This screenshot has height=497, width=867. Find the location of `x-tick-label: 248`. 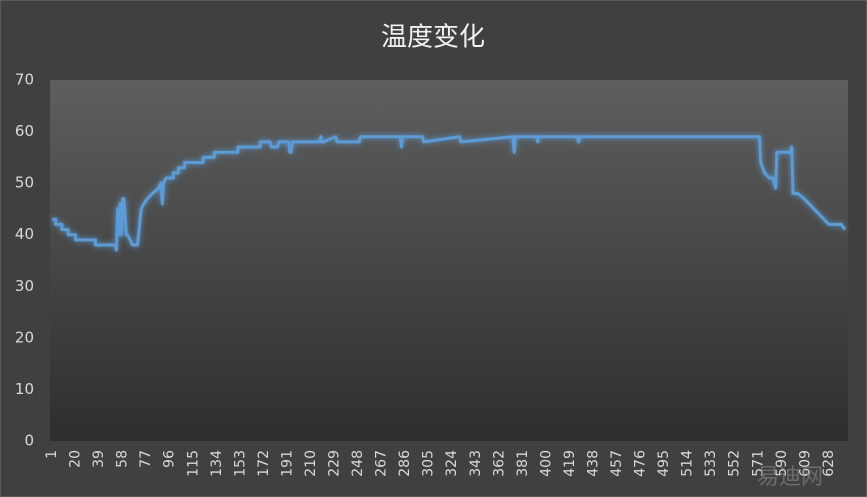

x-tick-label: 248 is located at coordinates (358, 463).